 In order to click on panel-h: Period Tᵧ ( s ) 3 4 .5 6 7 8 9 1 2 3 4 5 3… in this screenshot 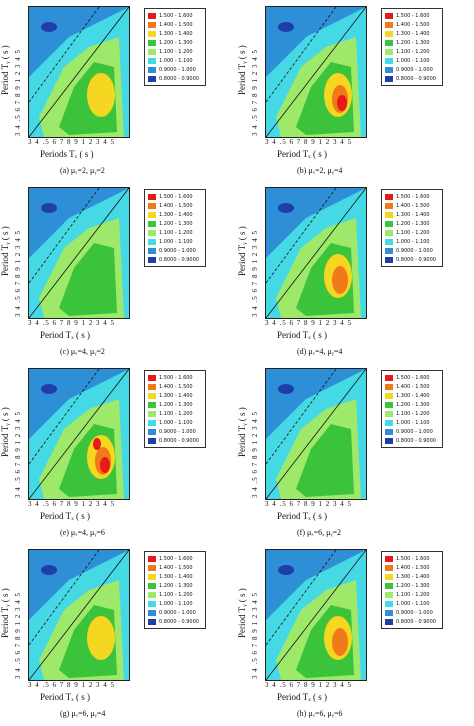, I will do `click(355, 633)`.